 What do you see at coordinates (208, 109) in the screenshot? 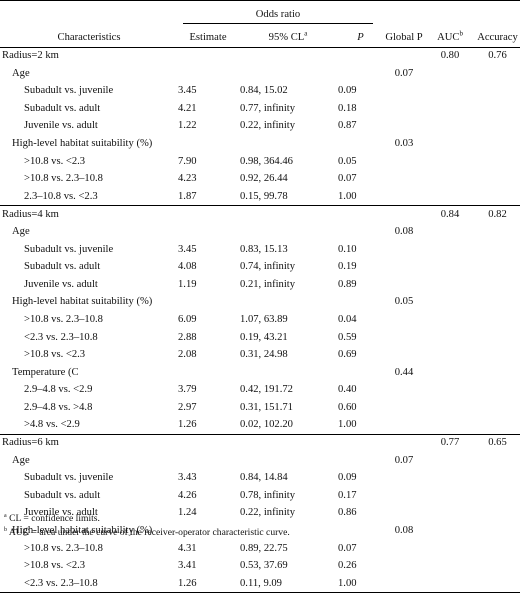
I see `estimate-value: 4.21` at bounding box center [208, 109].